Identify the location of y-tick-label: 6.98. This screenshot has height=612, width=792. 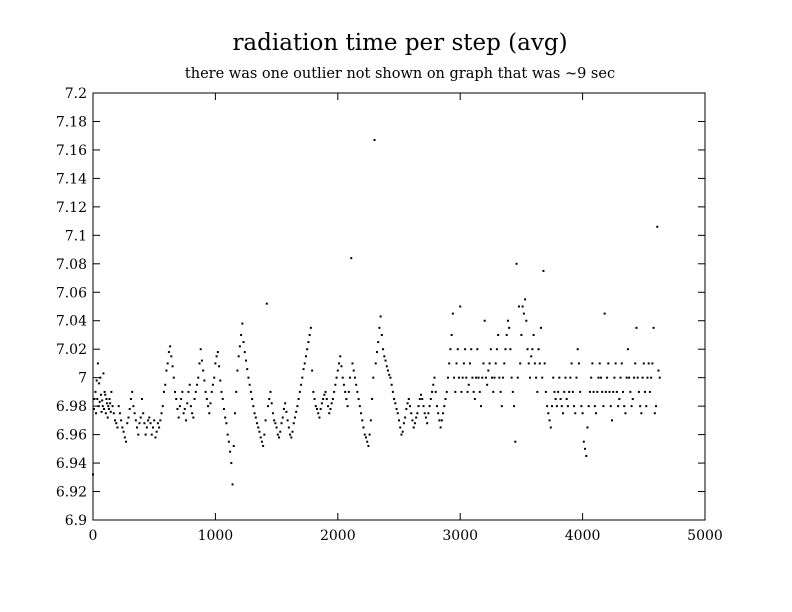
(71, 407).